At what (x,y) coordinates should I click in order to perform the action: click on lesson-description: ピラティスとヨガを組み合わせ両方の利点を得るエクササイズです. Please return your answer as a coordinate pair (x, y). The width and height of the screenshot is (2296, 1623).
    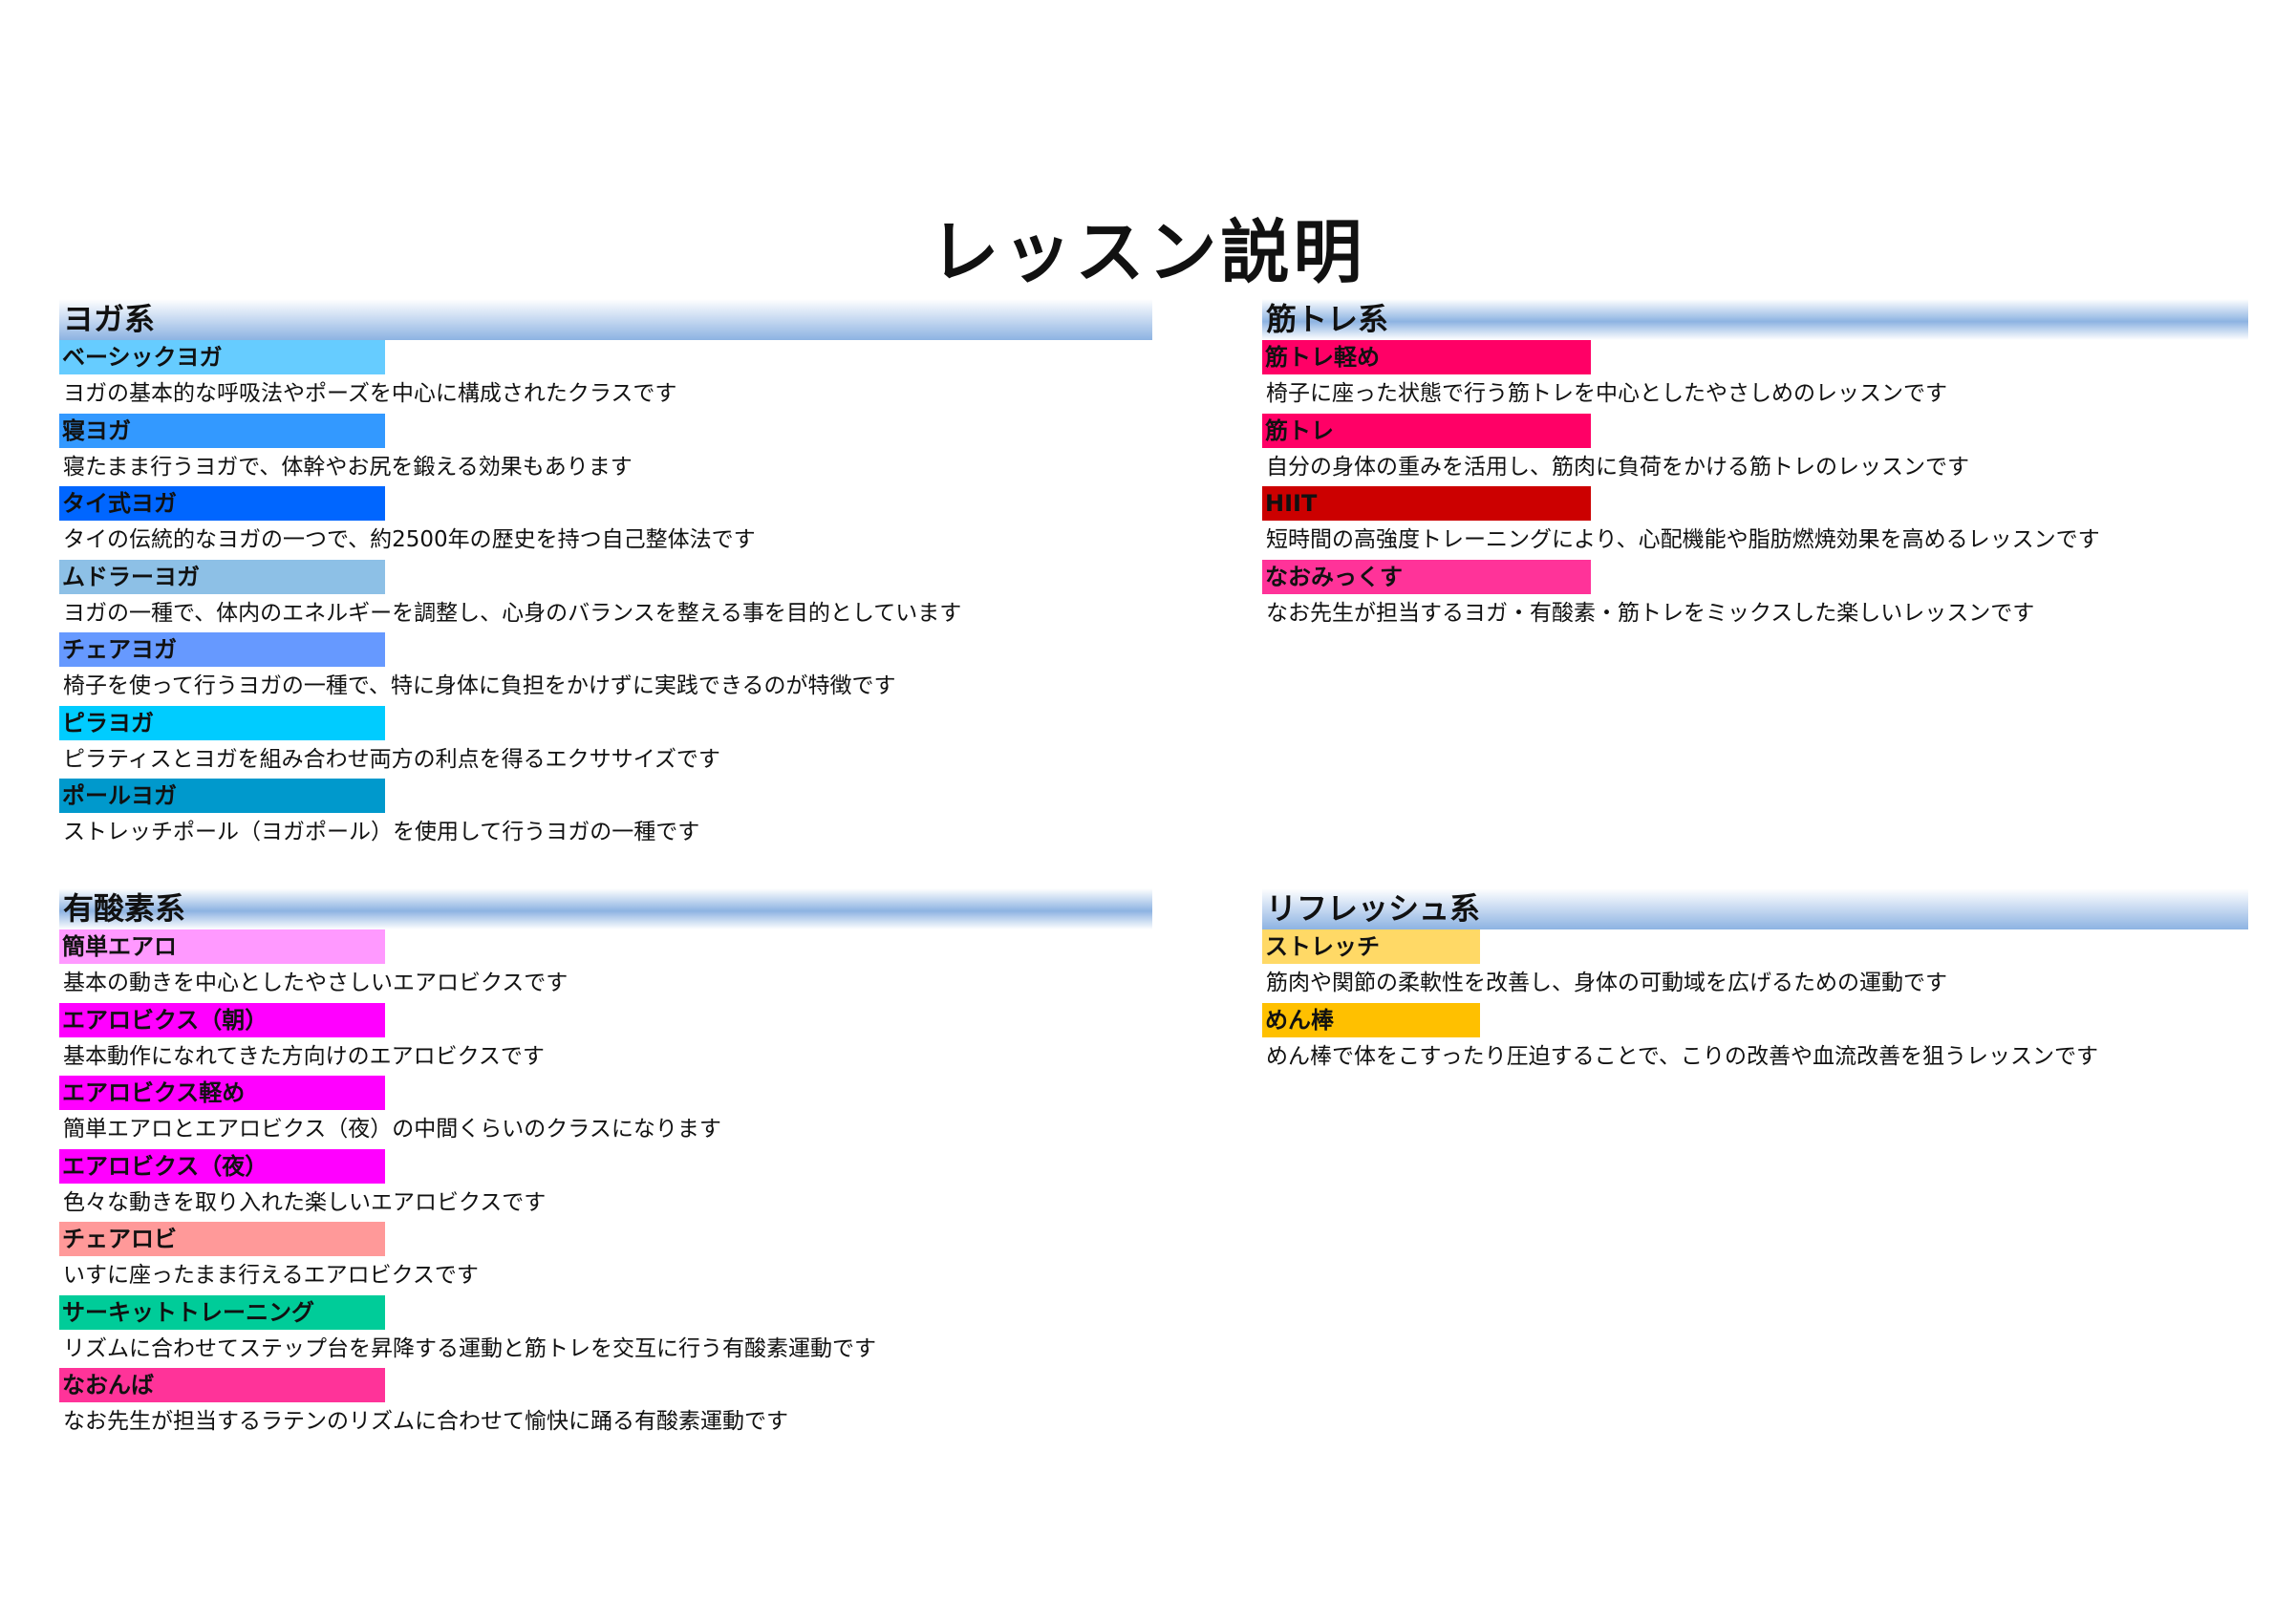
    Looking at the image, I should click on (392, 759).